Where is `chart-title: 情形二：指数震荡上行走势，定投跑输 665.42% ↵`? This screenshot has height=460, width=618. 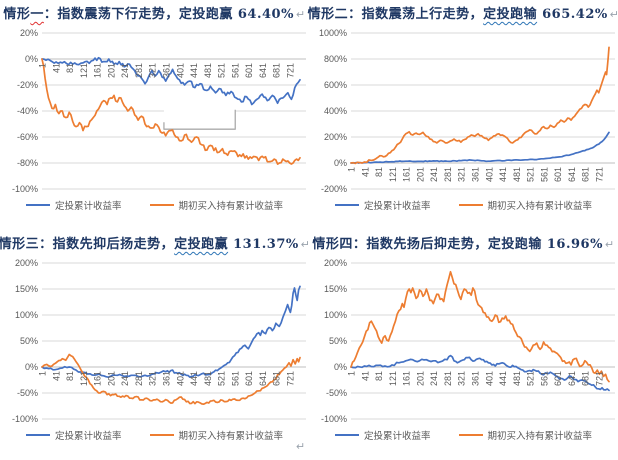 chart-title: 情形二：指数震荡上行走势，定投跑输 665.42% ↵ is located at coordinates (463, 15).